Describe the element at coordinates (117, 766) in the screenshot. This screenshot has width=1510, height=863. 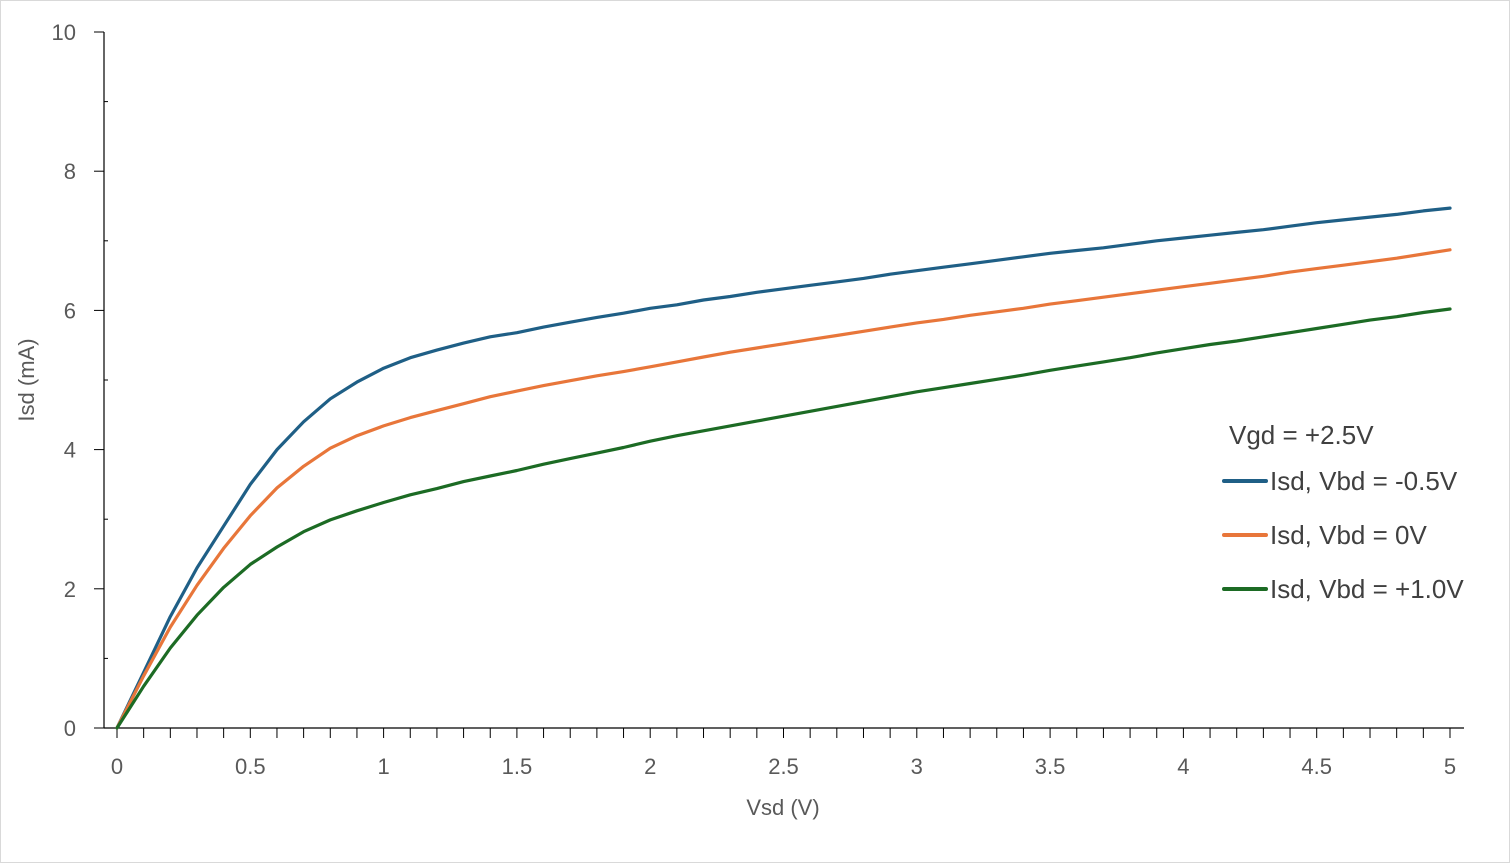
I see `x-tick-label: 0` at that location.